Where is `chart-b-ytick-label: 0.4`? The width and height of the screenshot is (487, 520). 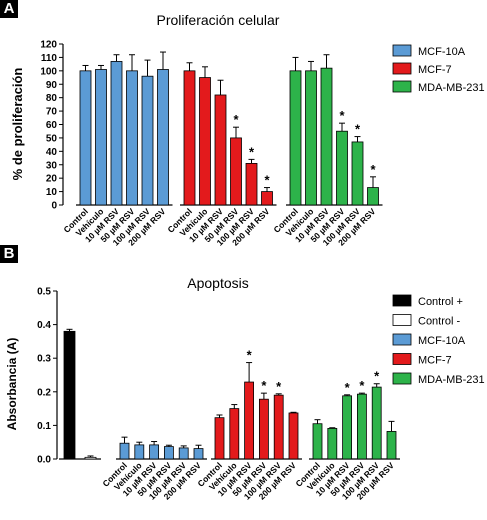 chart-b-ytick-label: 0.4 is located at coordinates (44, 325).